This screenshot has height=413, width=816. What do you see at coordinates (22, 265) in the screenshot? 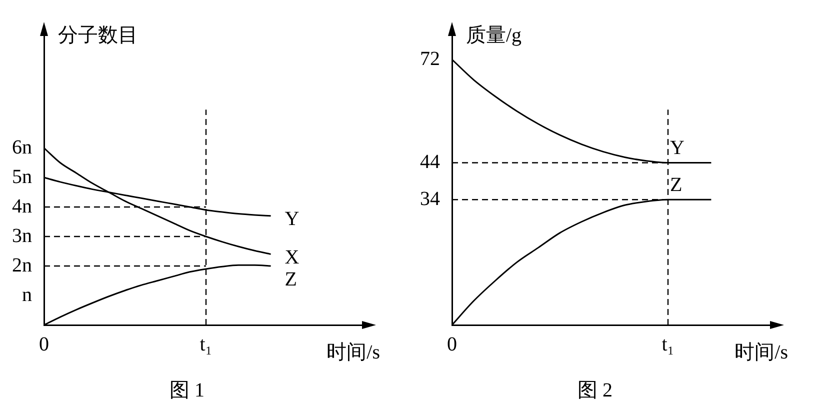
I see `y-tick-label: 2n` at bounding box center [22, 265].